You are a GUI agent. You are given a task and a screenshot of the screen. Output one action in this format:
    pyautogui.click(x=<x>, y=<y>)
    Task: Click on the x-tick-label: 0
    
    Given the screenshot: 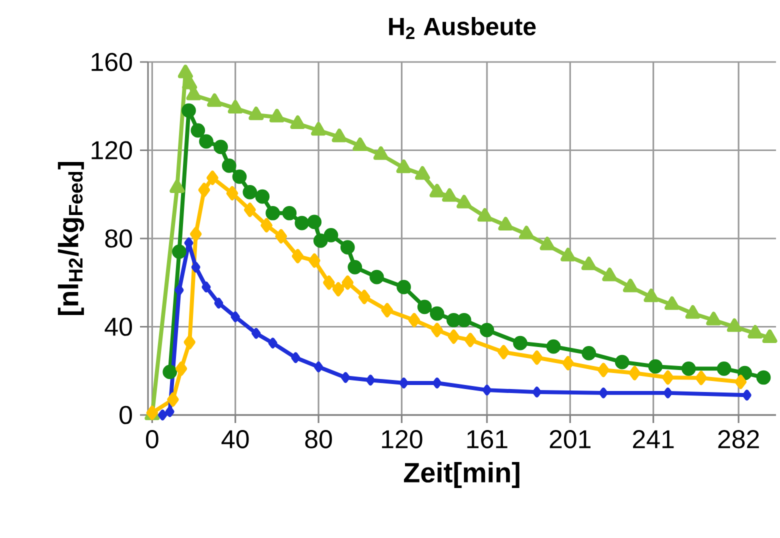 What is the action you would take?
    pyautogui.click(x=152, y=439)
    